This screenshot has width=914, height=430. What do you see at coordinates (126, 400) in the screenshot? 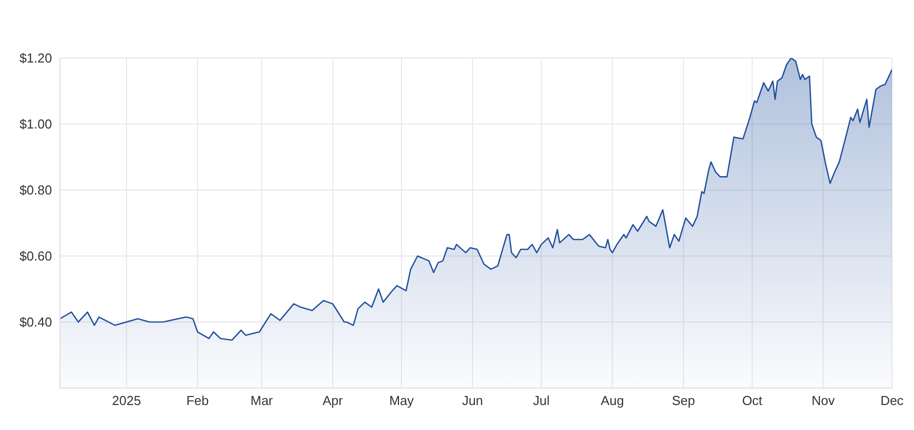
I see `x-tick-label: 2025` at bounding box center [126, 400].